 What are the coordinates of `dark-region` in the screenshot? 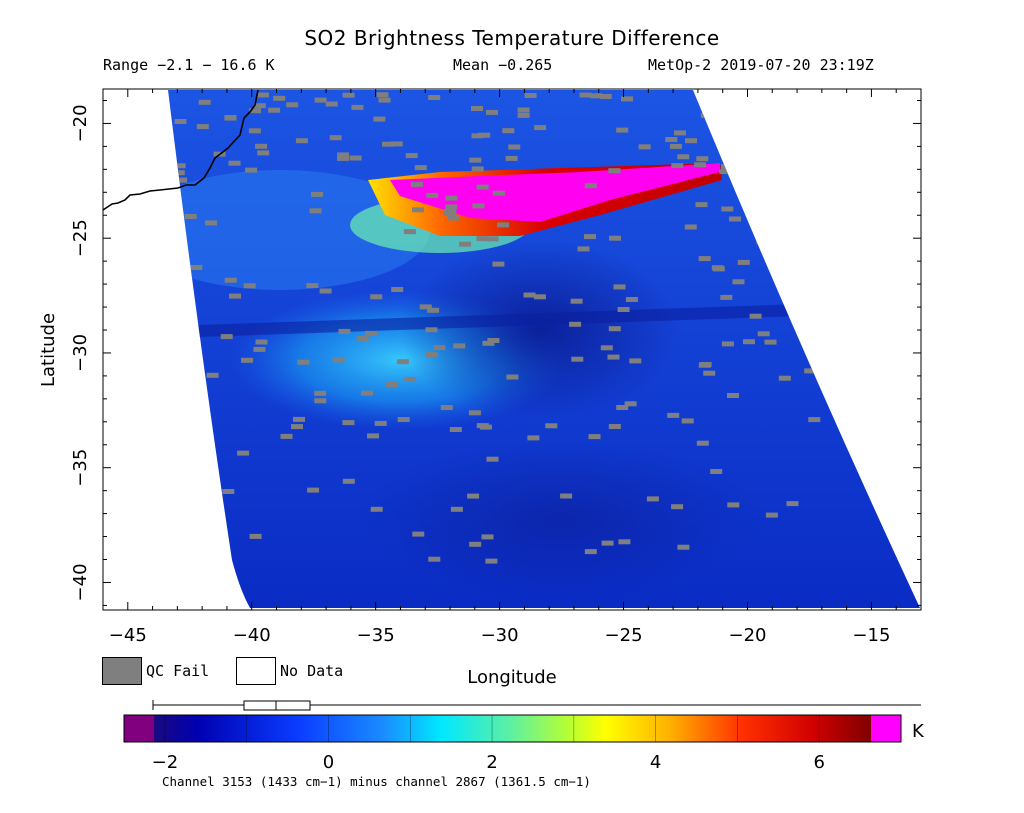 It's located at (540, 330).